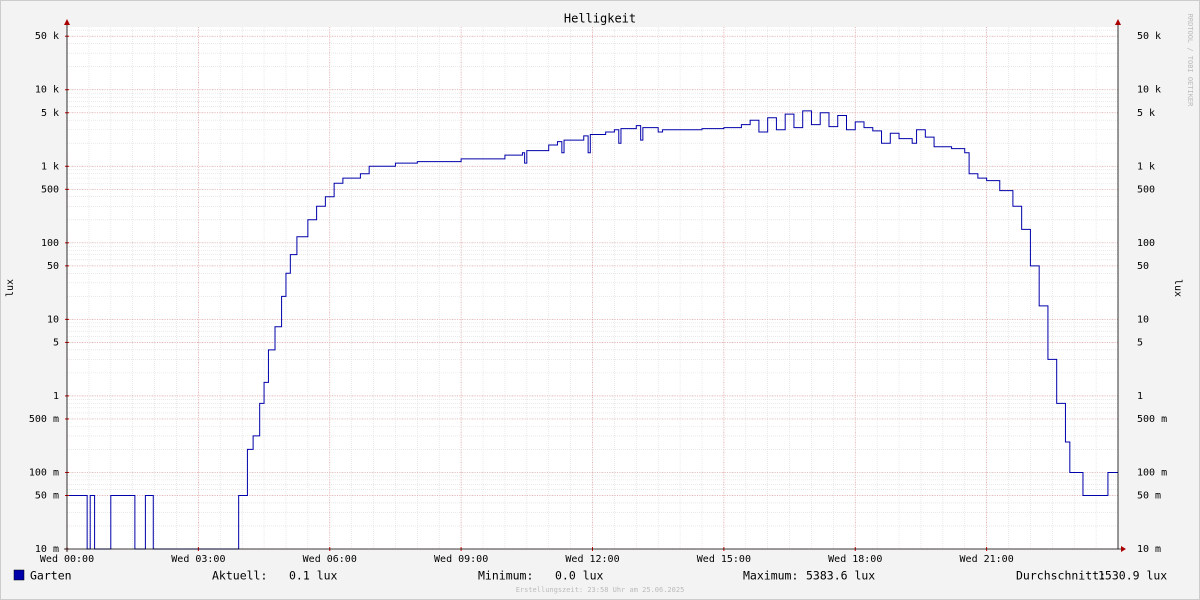  What do you see at coordinates (53, 266) in the screenshot?
I see `y-tick-label: 50` at bounding box center [53, 266].